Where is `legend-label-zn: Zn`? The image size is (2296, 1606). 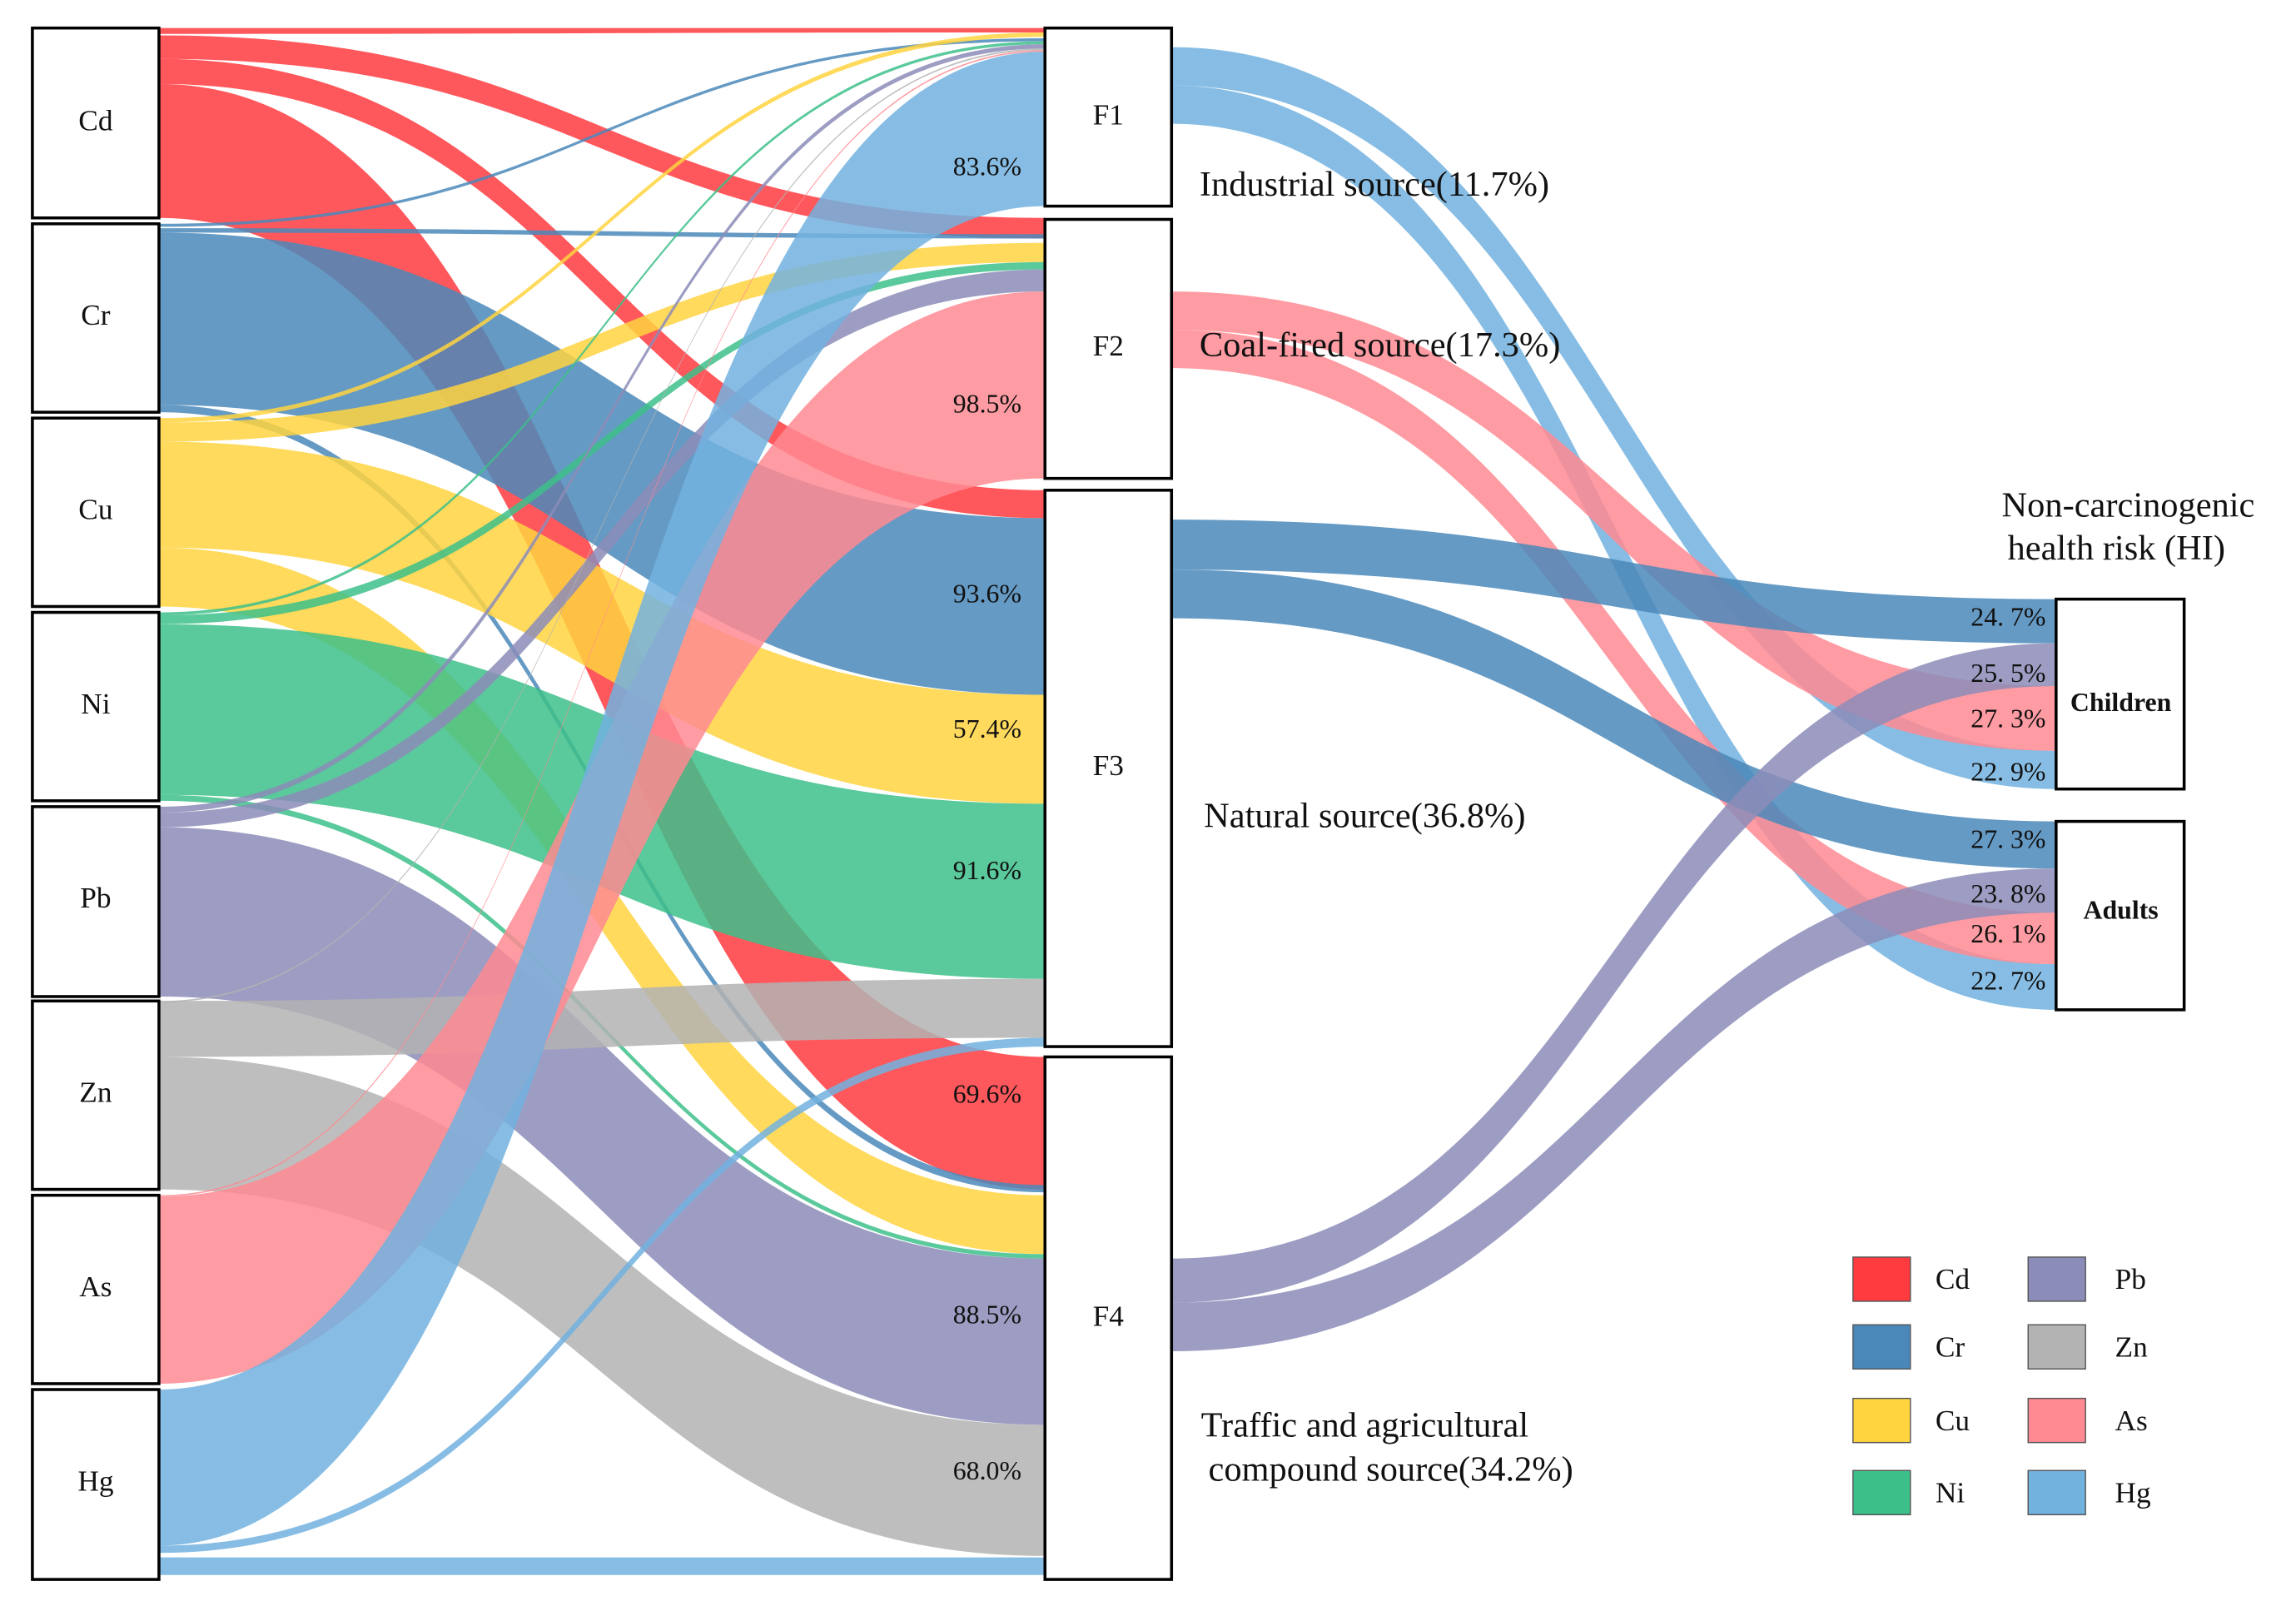 legend-label-zn: Zn is located at coordinates (2132, 1346).